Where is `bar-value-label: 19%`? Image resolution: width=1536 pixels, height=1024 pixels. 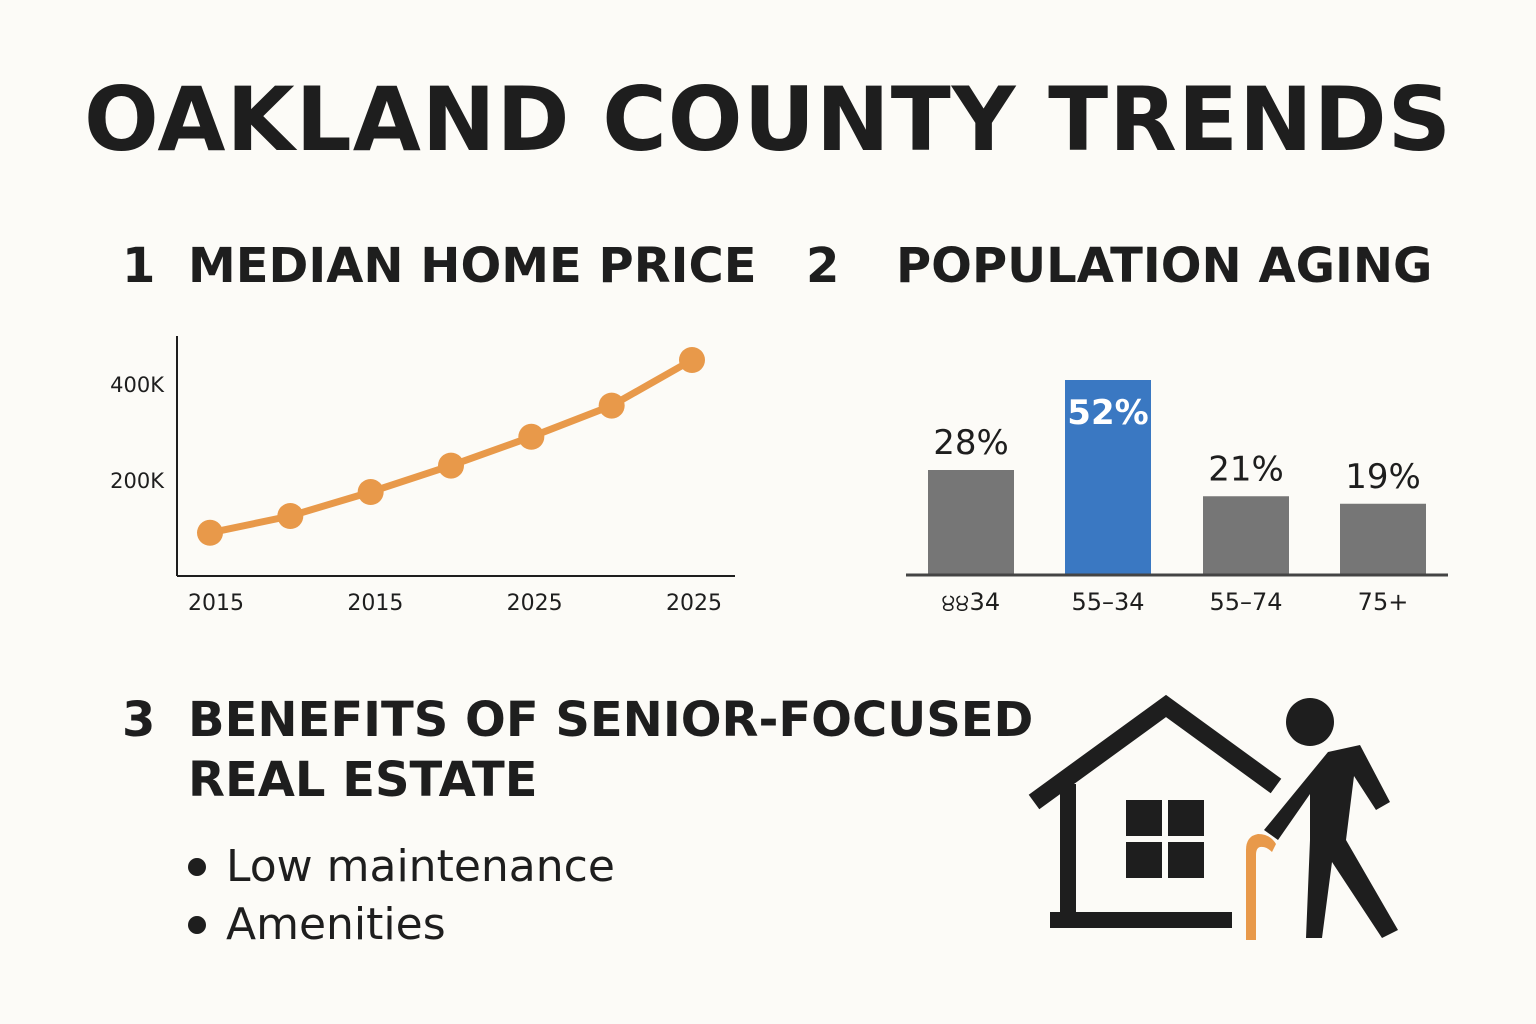
bar-value-label: 19% is located at coordinates (1383, 477).